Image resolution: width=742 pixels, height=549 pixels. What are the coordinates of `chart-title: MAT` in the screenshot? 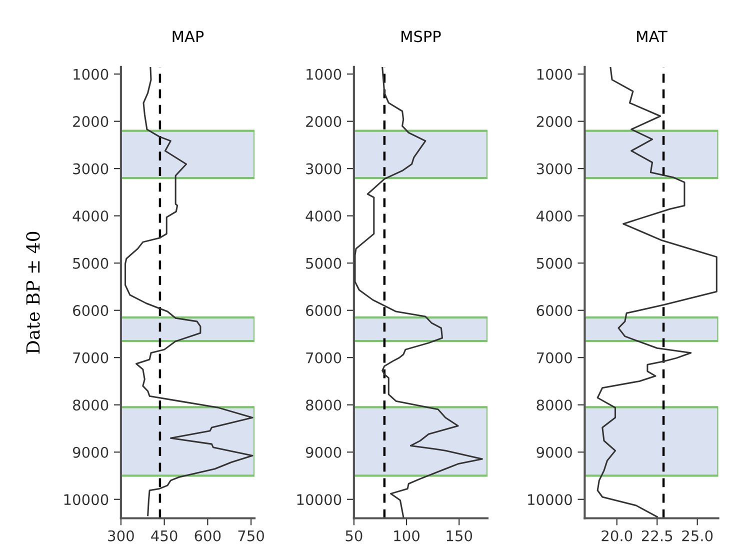 It's located at (652, 36).